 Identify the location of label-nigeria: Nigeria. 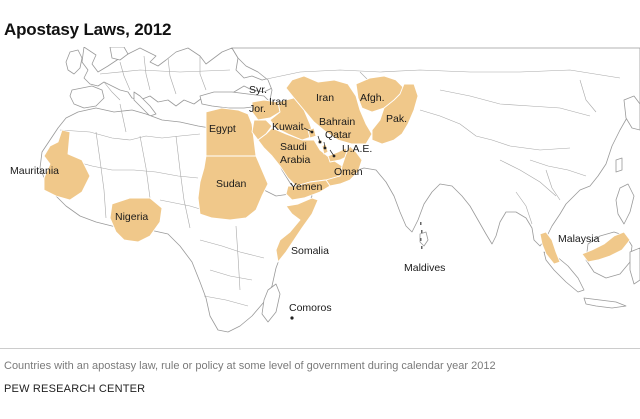
(131, 217).